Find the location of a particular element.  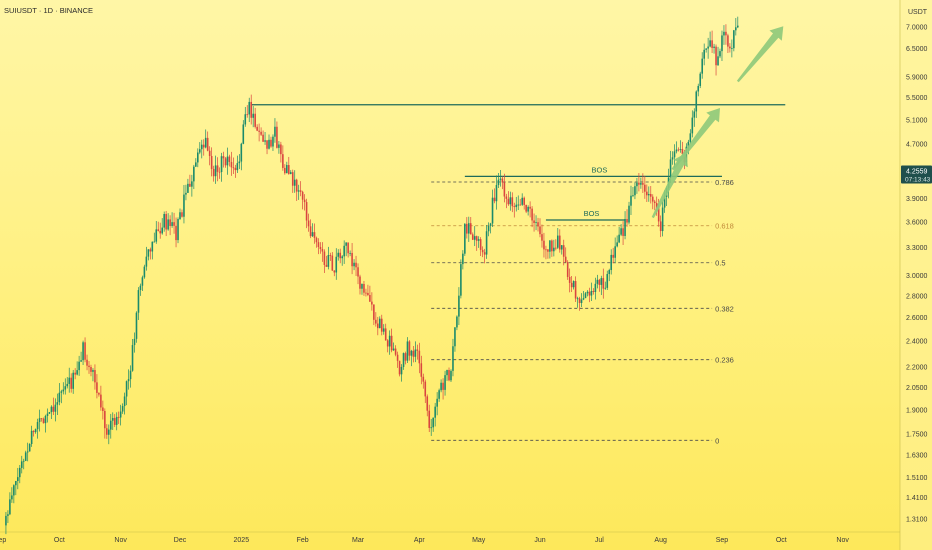

y-tick-label: 3.6000 is located at coordinates (917, 223).